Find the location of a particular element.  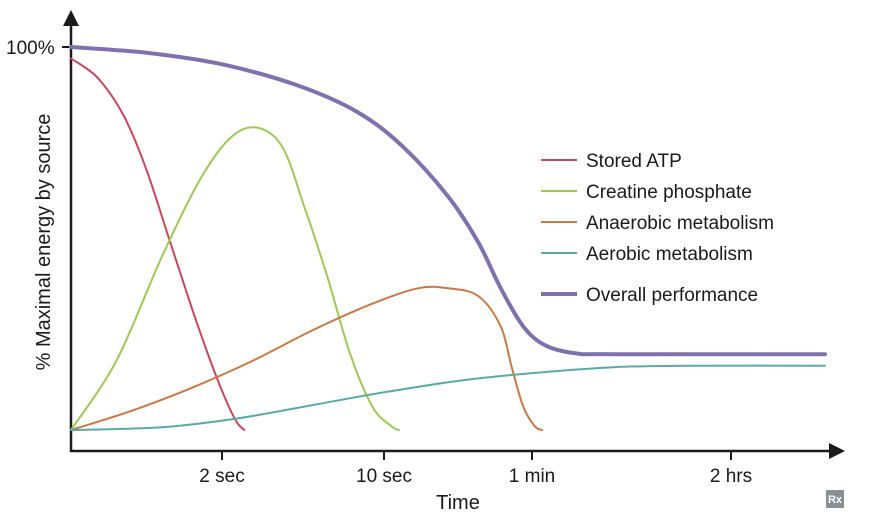

legend-label-stored-atp: Stored ATP is located at coordinates (634, 161).